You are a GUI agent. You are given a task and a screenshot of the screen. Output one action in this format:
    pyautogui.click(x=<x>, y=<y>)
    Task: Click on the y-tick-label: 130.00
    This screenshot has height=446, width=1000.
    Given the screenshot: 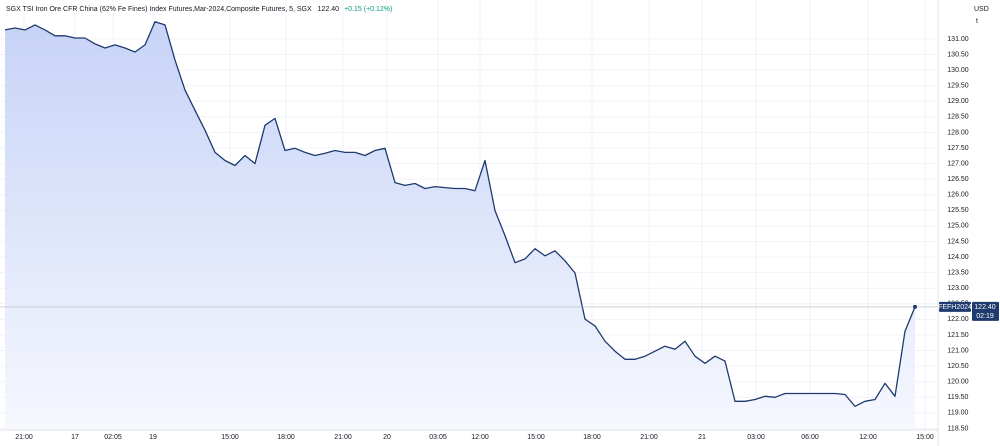 What is the action you would take?
    pyautogui.click(x=958, y=70)
    